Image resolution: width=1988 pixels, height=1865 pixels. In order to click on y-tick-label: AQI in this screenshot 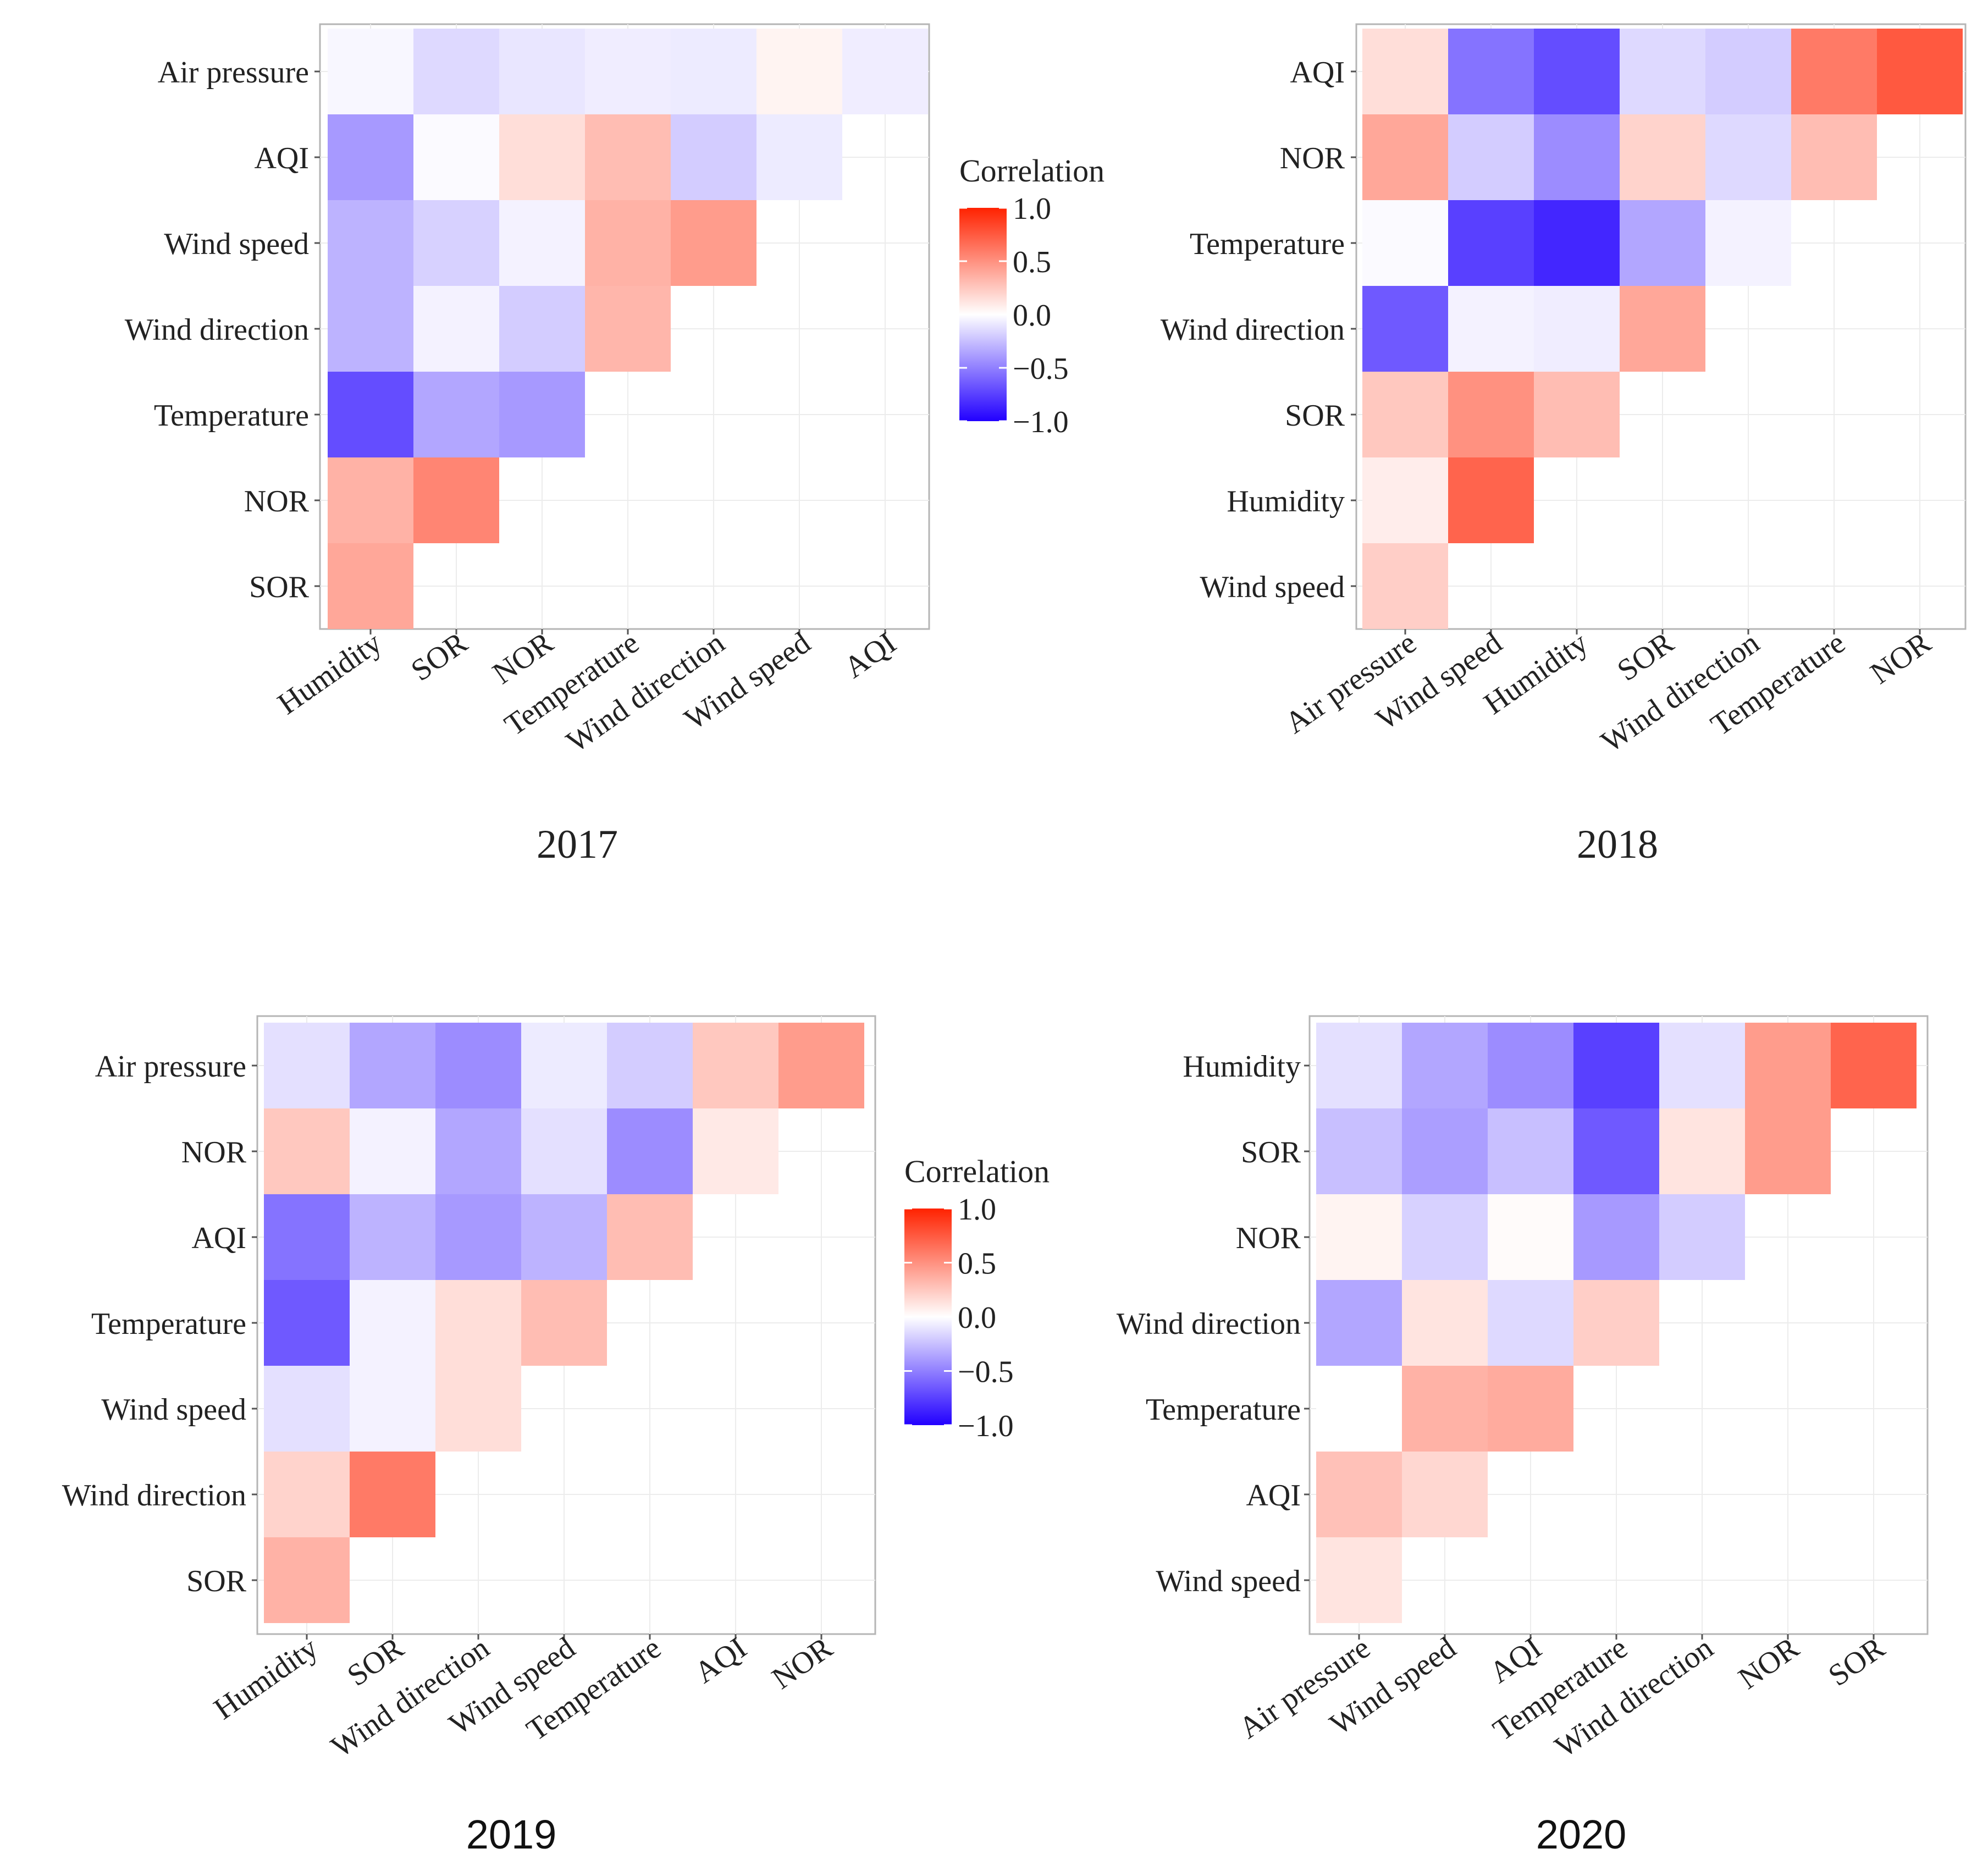, I will do `click(1273, 1495)`.